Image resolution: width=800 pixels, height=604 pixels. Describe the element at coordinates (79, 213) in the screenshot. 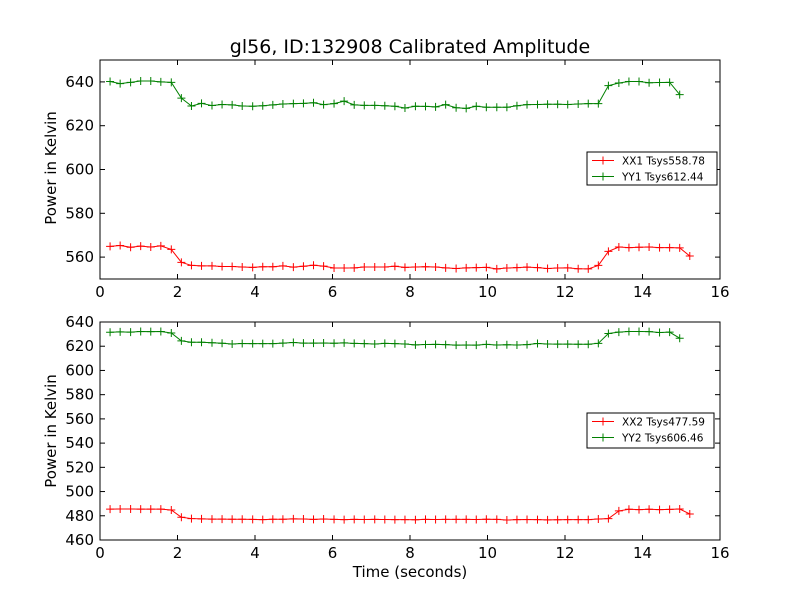

I see `y-tick-label: 580` at that location.